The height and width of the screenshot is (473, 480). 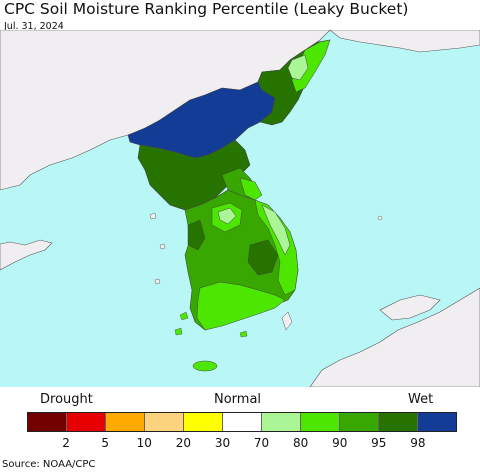 I want to click on legend-tick-label: 2, so click(x=66, y=443).